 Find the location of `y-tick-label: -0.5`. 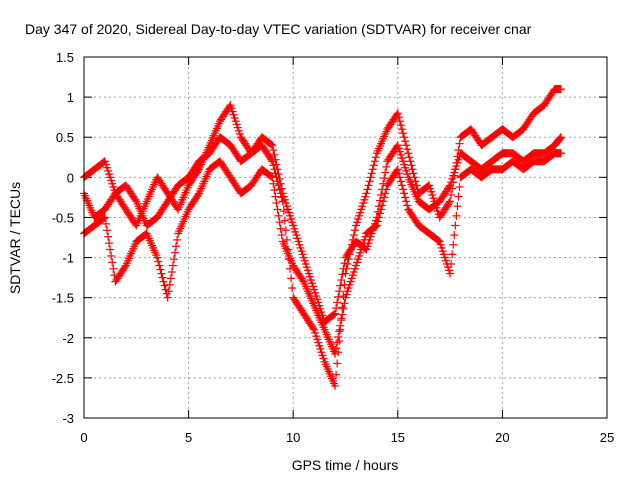

y-tick-label: -0.5 is located at coordinates (63, 217).